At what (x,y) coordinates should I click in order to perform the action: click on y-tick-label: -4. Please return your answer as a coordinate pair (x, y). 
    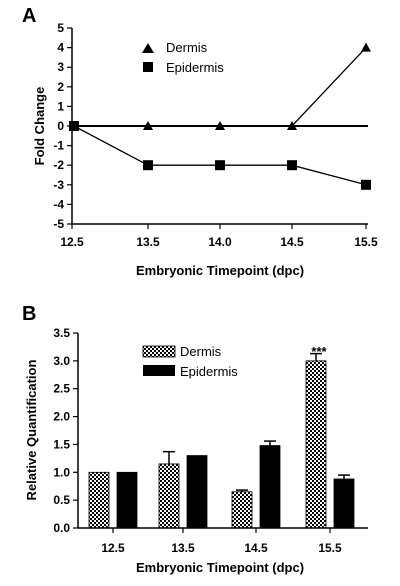
    Looking at the image, I should click on (58, 204).